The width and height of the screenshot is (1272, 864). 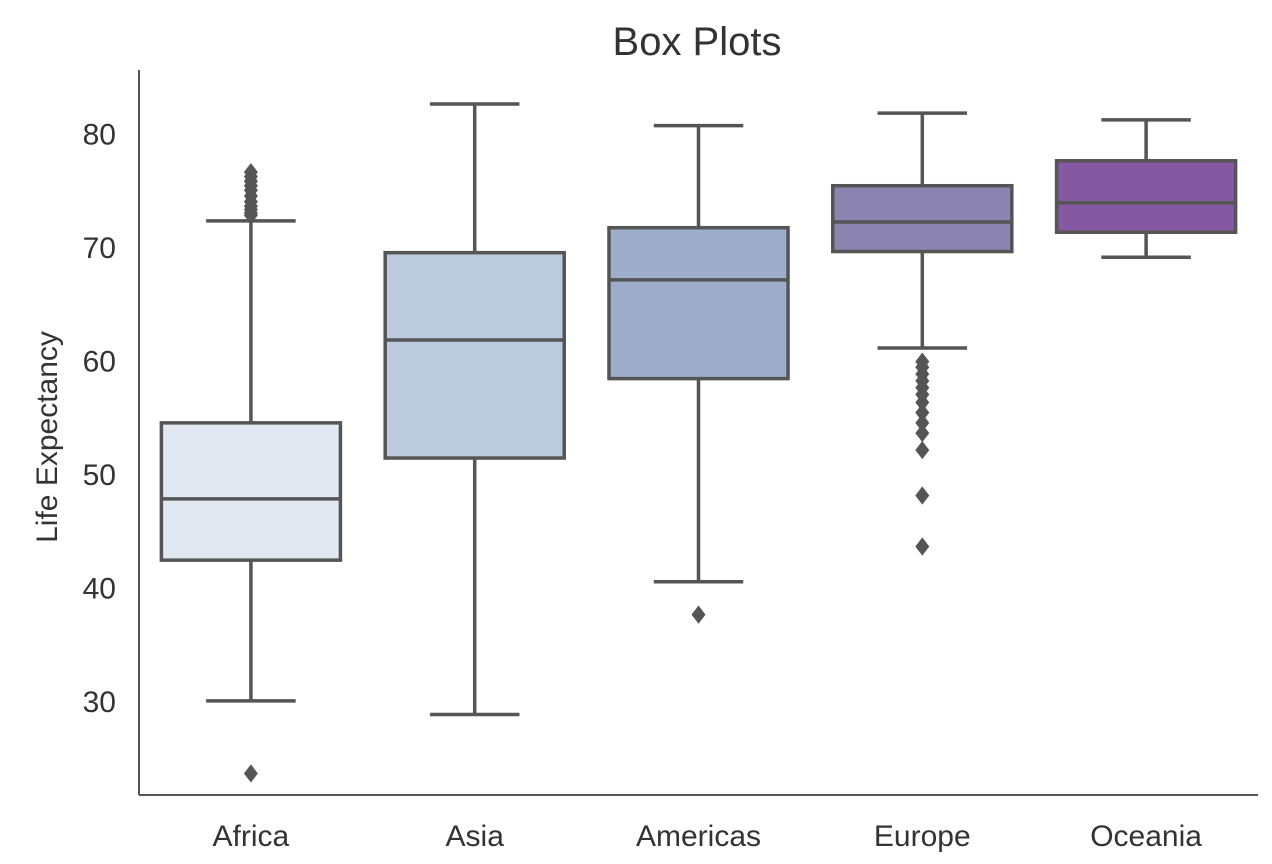 I want to click on box-group-europe, so click(x=922, y=333).